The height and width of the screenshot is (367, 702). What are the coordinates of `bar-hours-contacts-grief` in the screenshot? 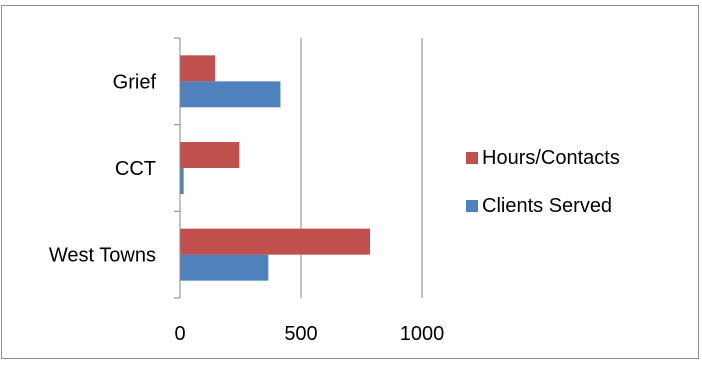 It's located at (198, 68).